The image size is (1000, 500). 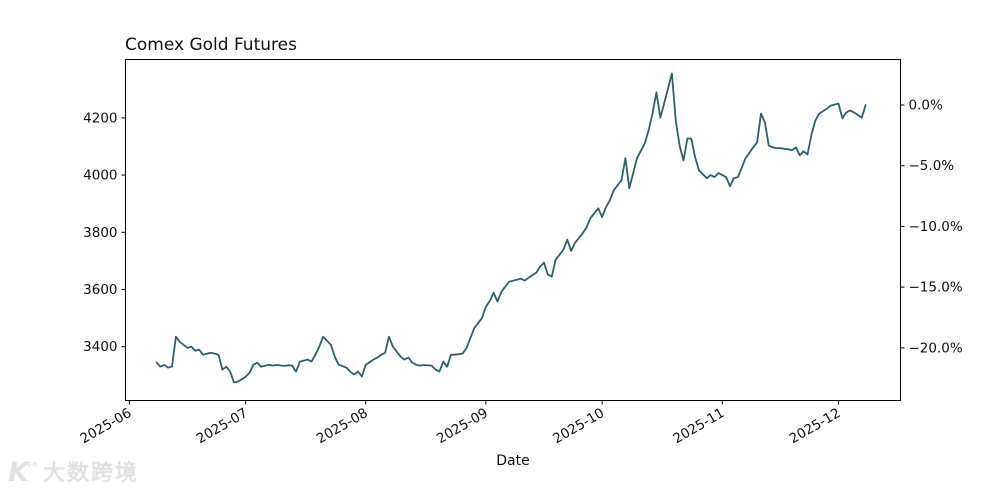 What do you see at coordinates (31, 468) in the screenshot?
I see `watermark-logo-sup: °°` at bounding box center [31, 468].